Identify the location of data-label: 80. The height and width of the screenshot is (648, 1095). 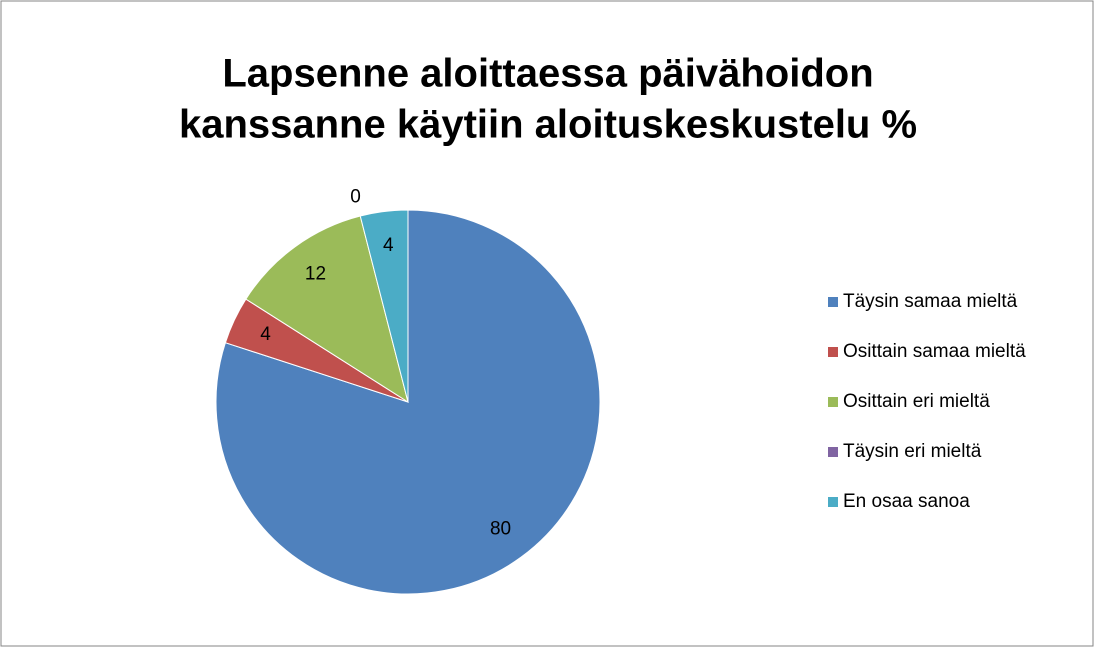
(500, 528).